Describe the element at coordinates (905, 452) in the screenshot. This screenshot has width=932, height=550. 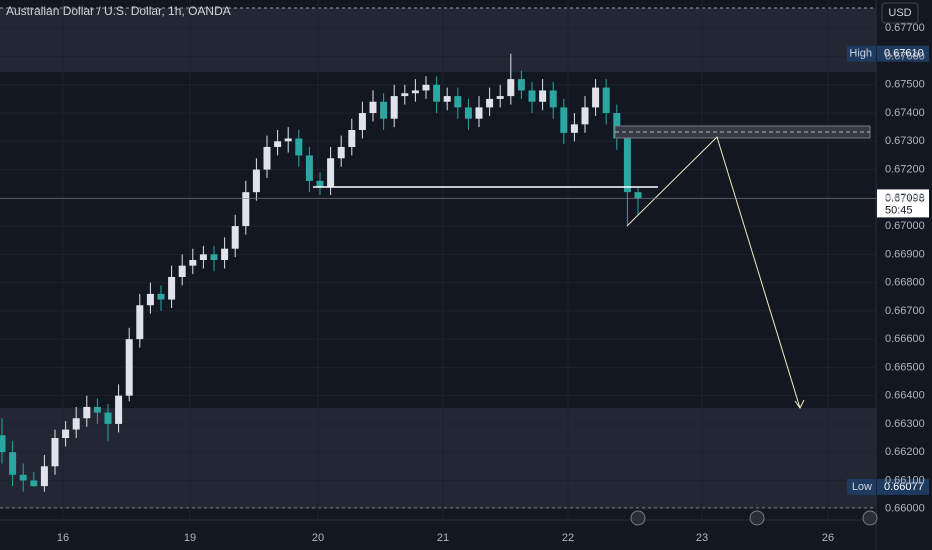
I see `y-tick-label: 0.66200` at that location.